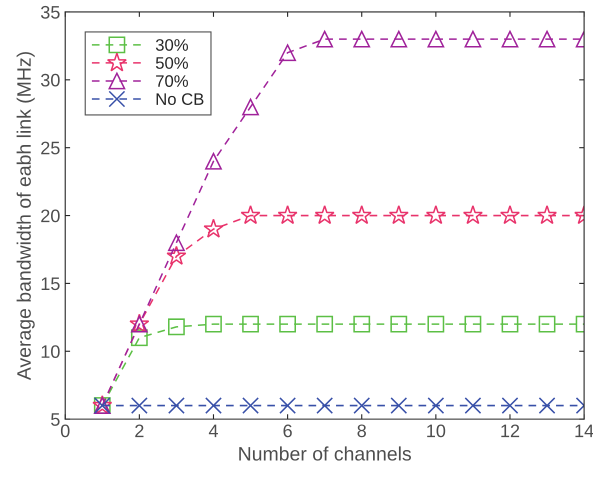  Describe the element at coordinates (172, 63) in the screenshot. I see `legend-label: 50%` at that location.